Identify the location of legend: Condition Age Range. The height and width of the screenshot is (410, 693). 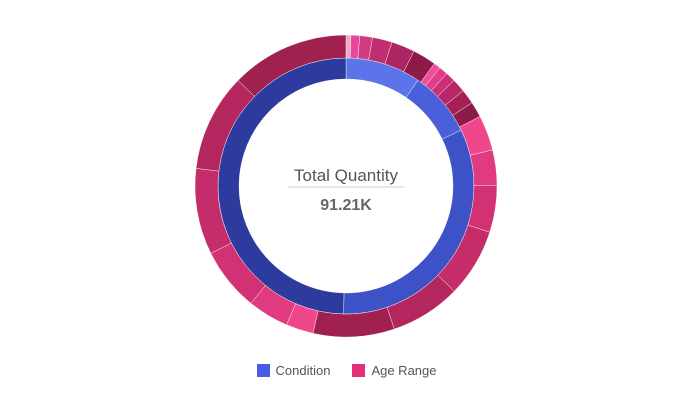
(346, 370).